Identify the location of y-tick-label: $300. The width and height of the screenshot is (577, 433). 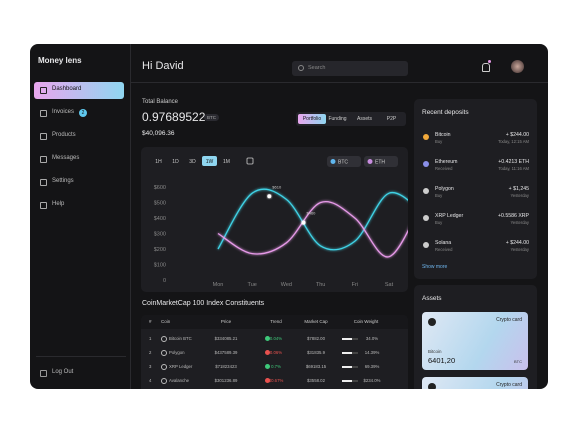
(160, 235).